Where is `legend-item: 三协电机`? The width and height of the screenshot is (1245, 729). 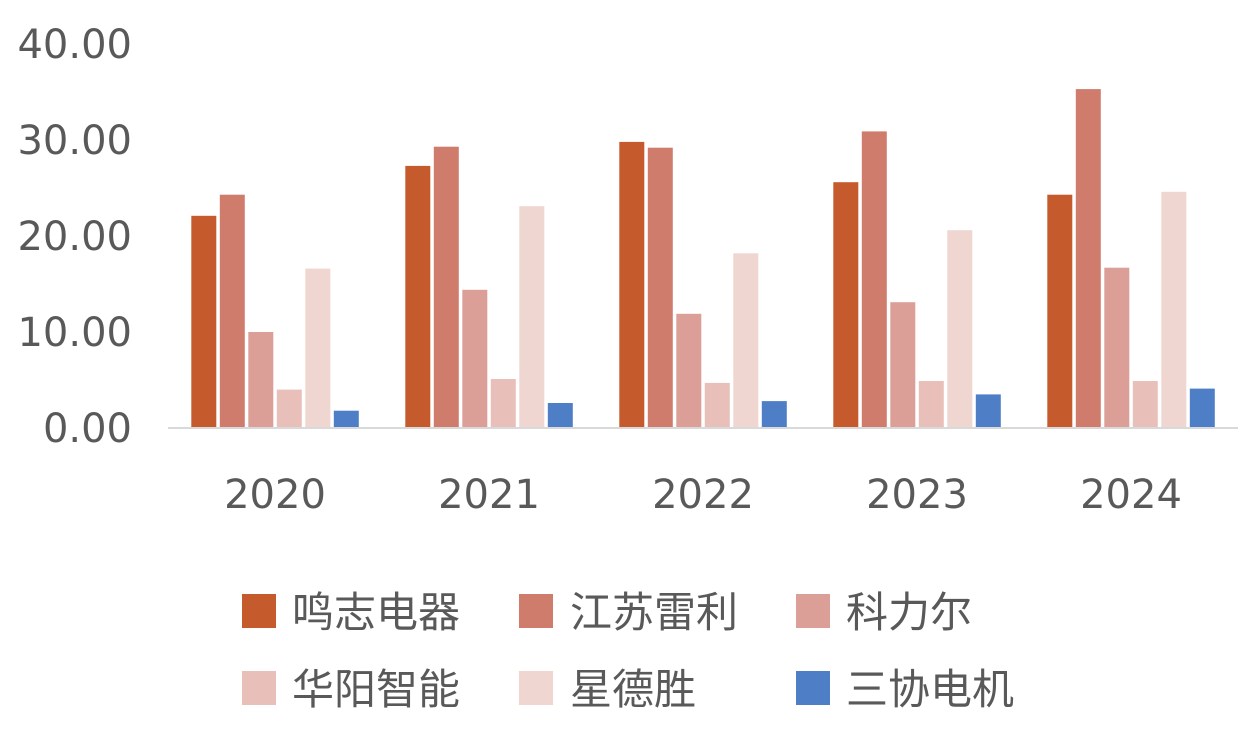
legend-item: 三协电机 is located at coordinates (905, 689).